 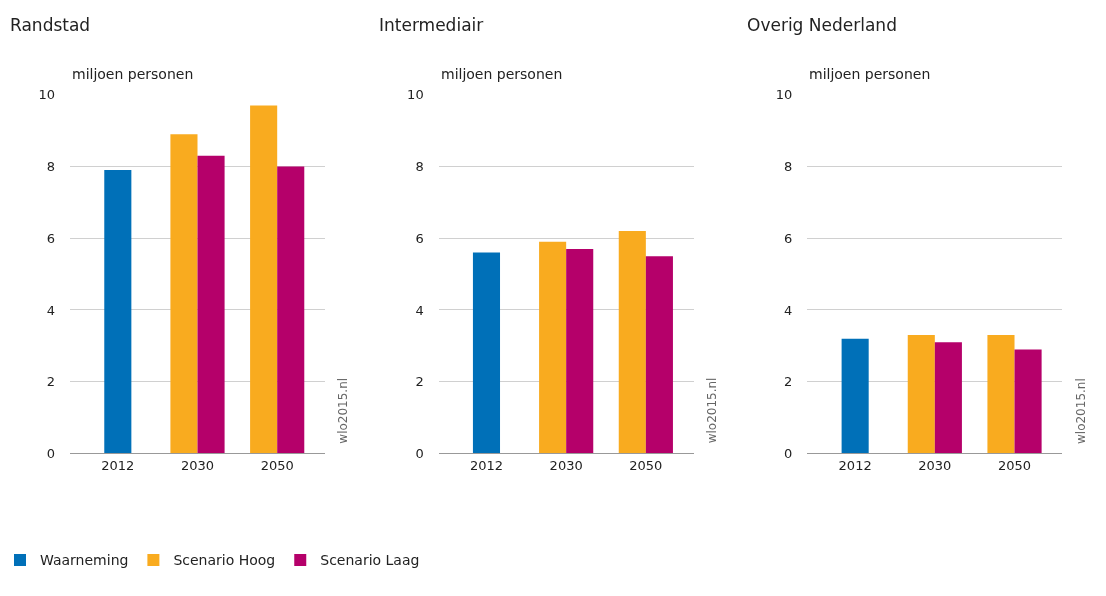 What do you see at coordinates (431, 25) in the screenshot?
I see `chart-title: Intermediair` at bounding box center [431, 25].